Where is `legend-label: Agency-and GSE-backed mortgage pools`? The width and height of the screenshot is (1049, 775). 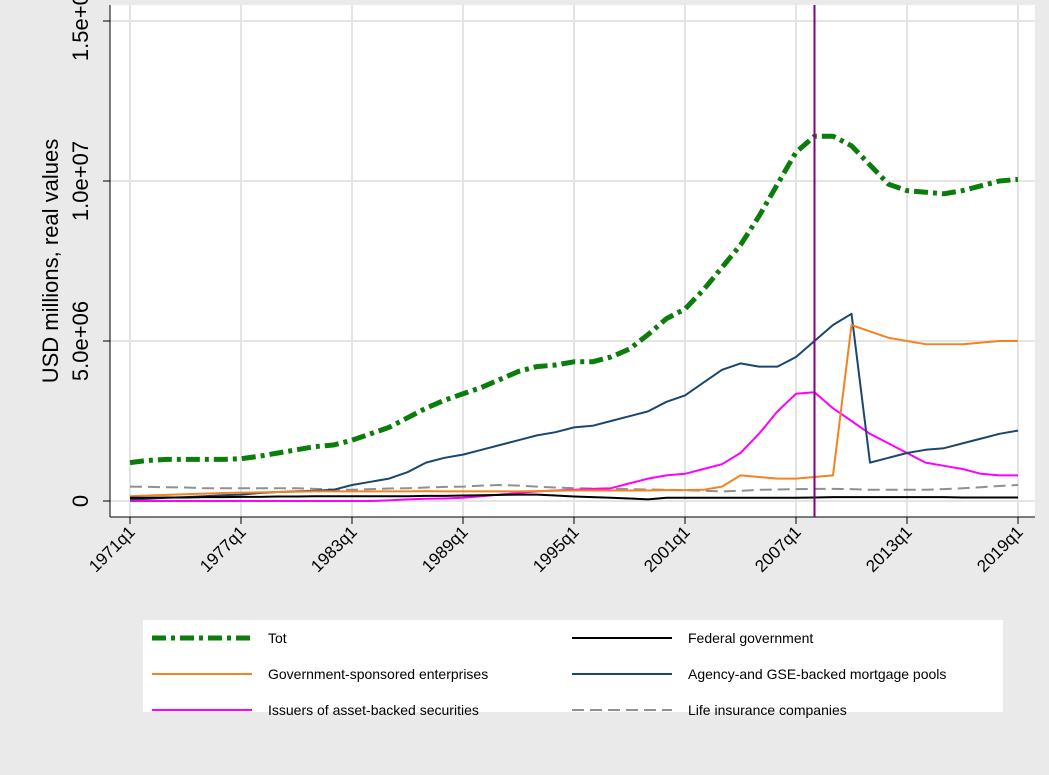 legend-label: Agency-and GSE-backed mortgage pools is located at coordinates (817, 674).